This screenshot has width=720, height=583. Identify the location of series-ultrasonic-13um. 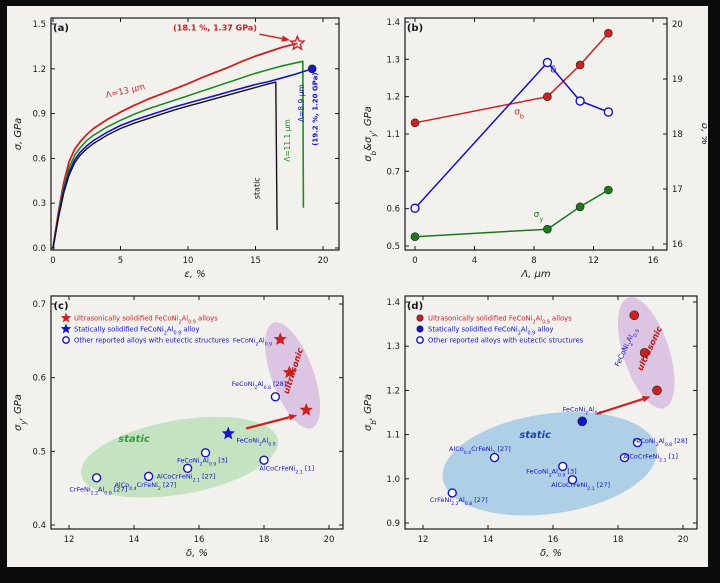
(179, 141).